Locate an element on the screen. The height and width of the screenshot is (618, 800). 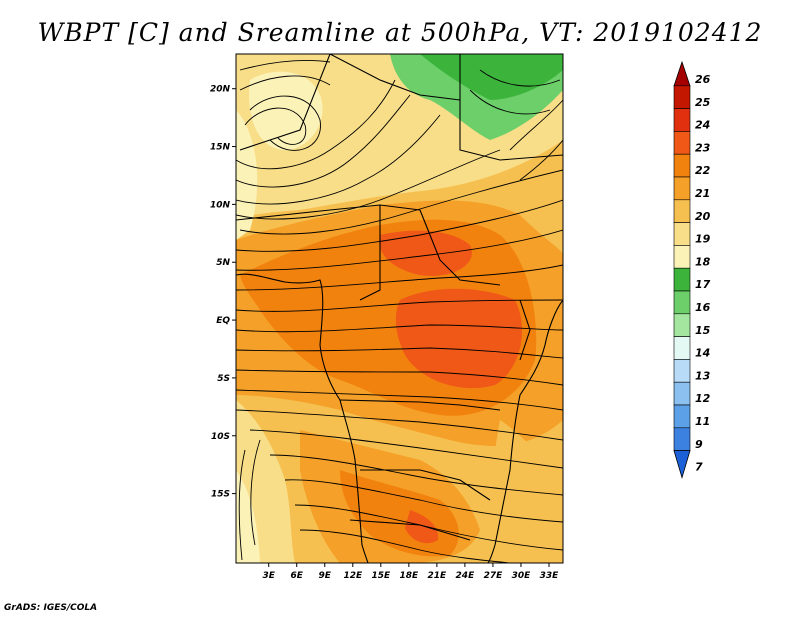
colorbar-label: 20 is located at coordinates (703, 216).